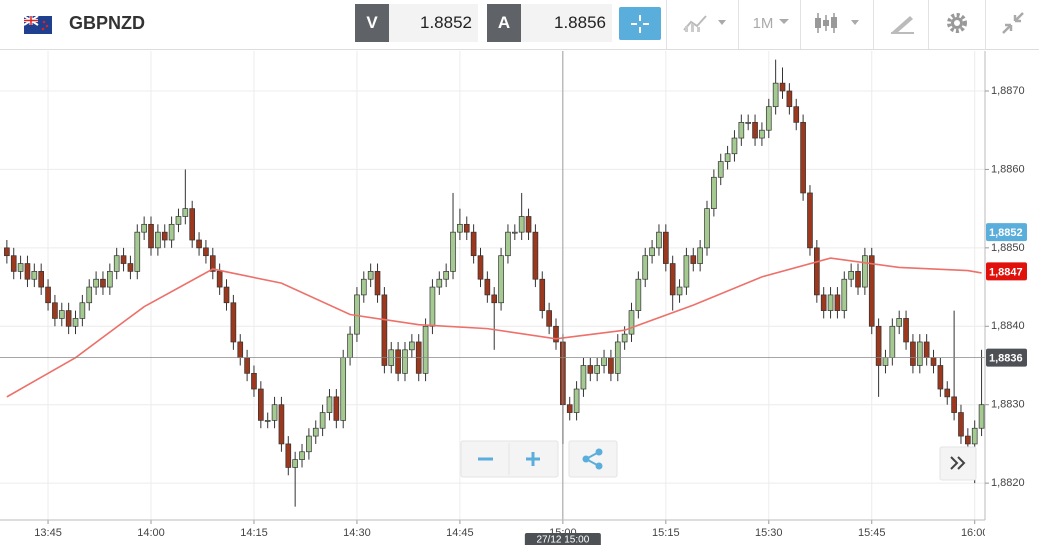 The width and height of the screenshot is (1039, 545). I want to click on caret, so click(784, 21).